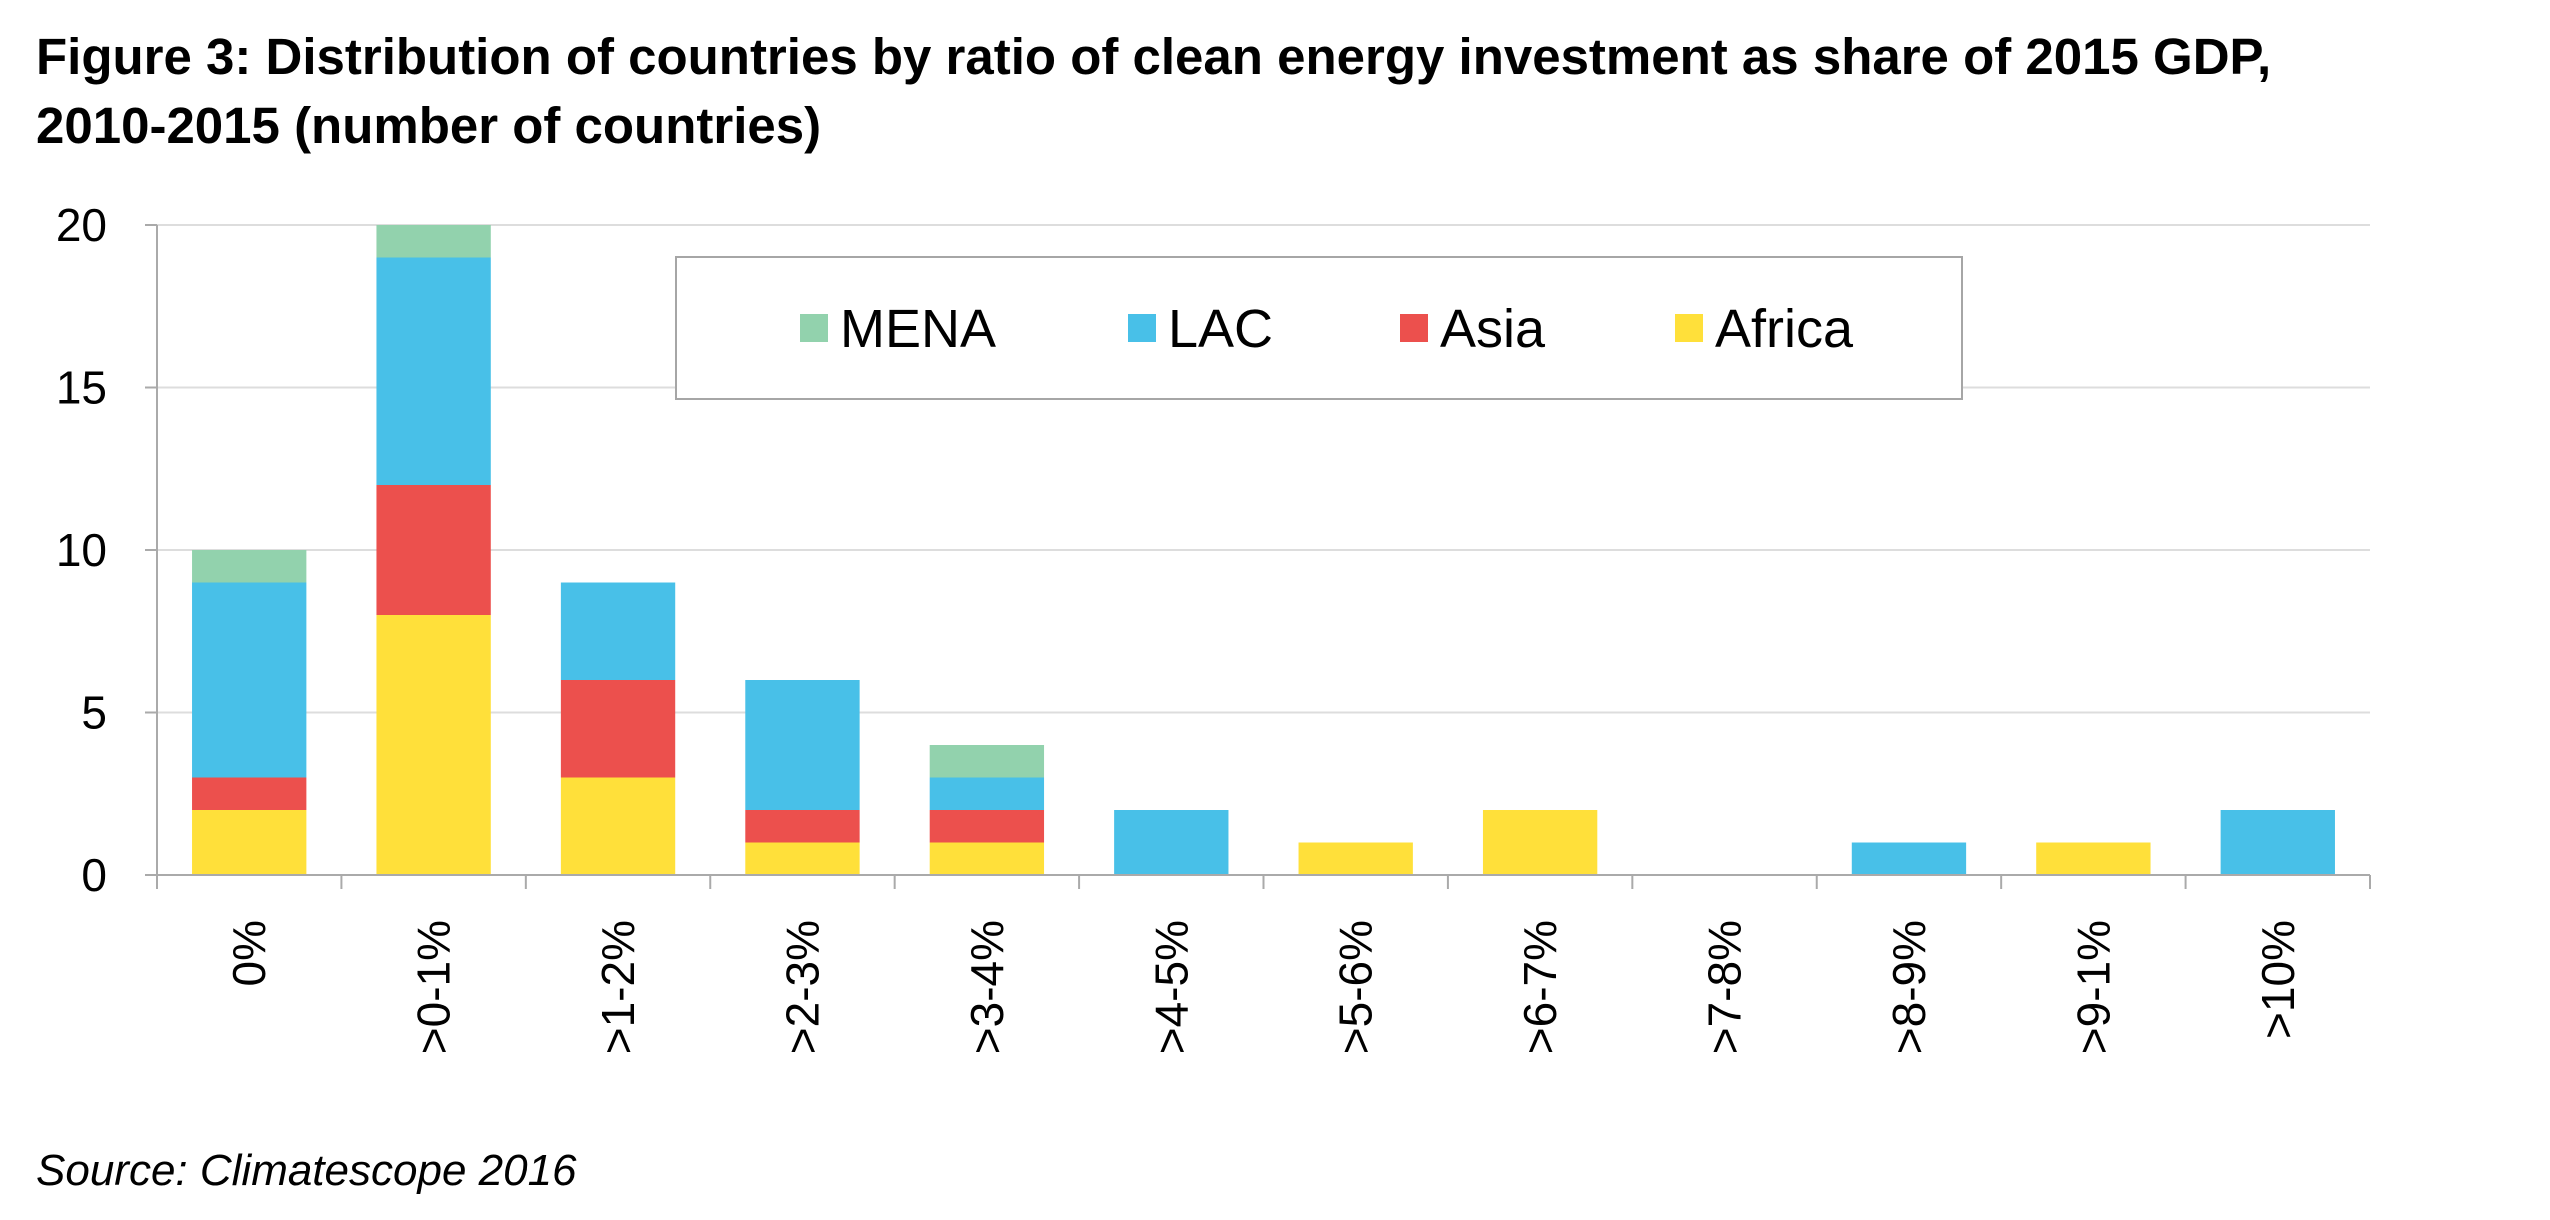 Image resolution: width=2550 pixels, height=1220 pixels. Describe the element at coordinates (1493, 329) in the screenshot. I see `legend-label-asia: Asia` at that location.